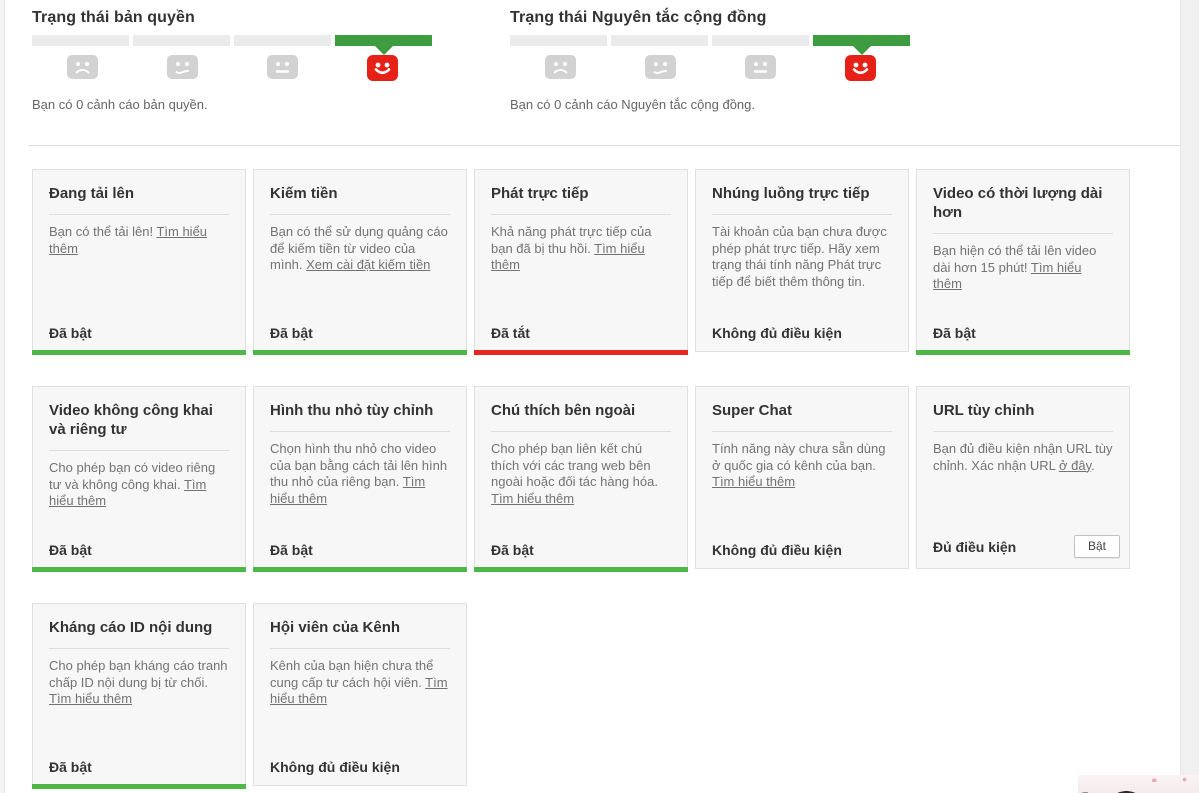 This screenshot has height=793, width=1199. Describe the element at coordinates (604, 145) in the screenshot. I see `section-divider` at that location.